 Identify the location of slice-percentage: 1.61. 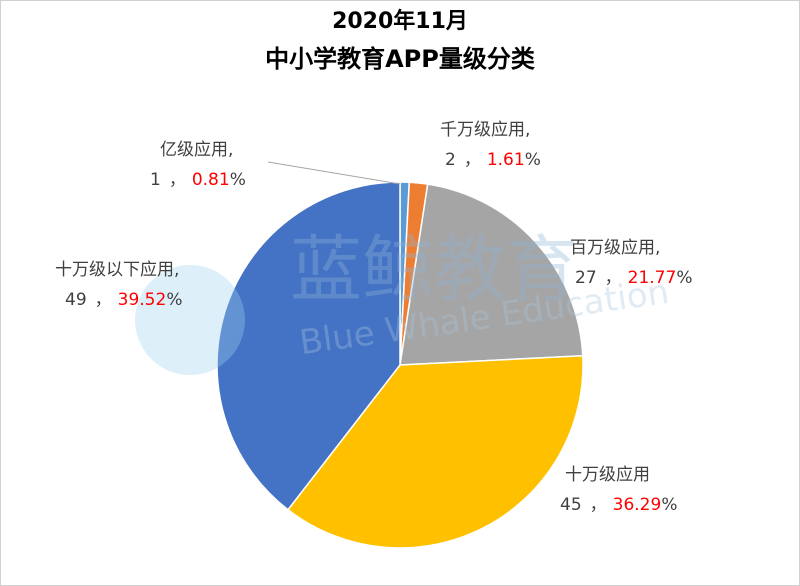
(506, 160).